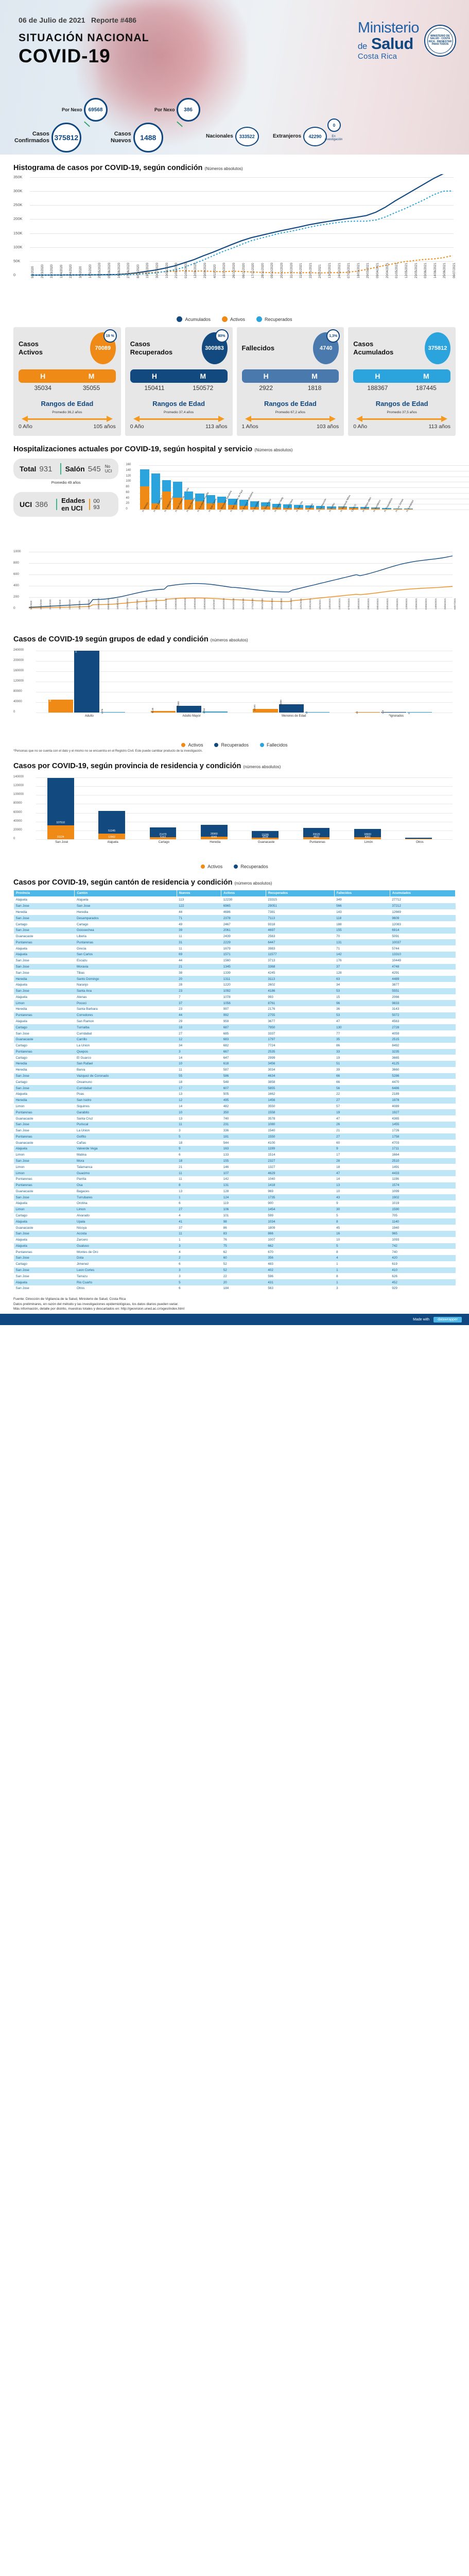 This screenshot has height=2576, width=469. Describe the element at coordinates (125, 1022) in the screenshot. I see `table-cell: San Ramon` at that location.